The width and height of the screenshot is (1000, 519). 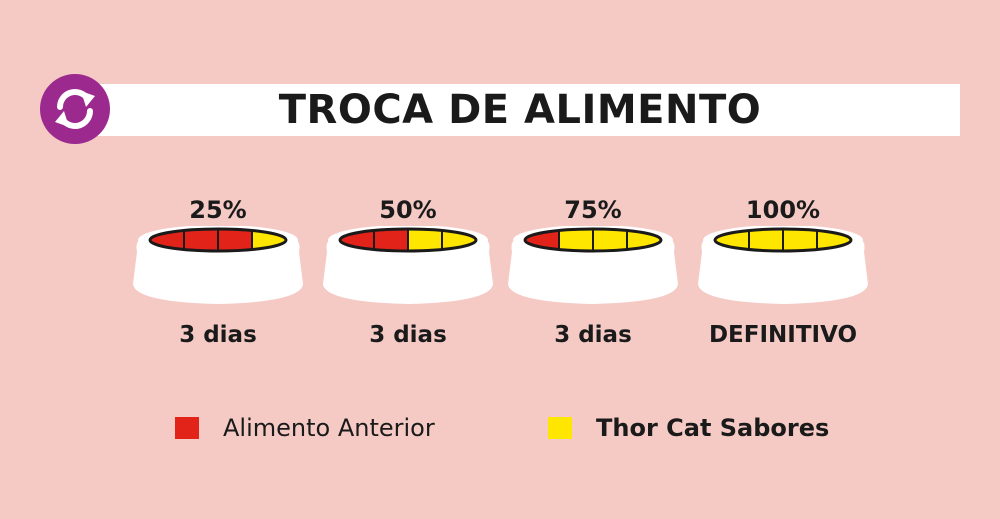 What do you see at coordinates (593, 210) in the screenshot?
I see `bowl-percent: 75%` at bounding box center [593, 210].